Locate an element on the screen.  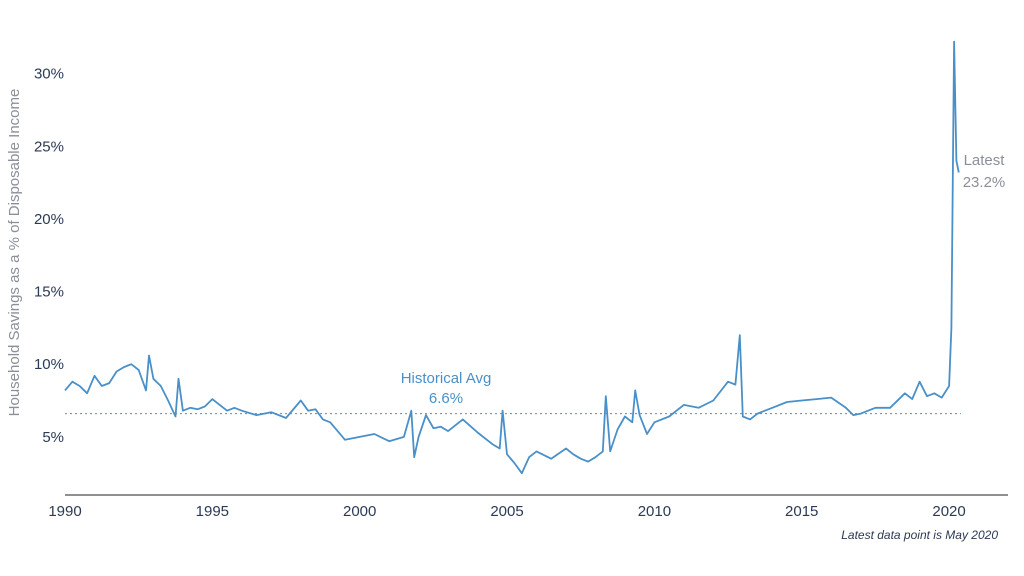
y-tick-label: 25% is located at coordinates (49, 146).